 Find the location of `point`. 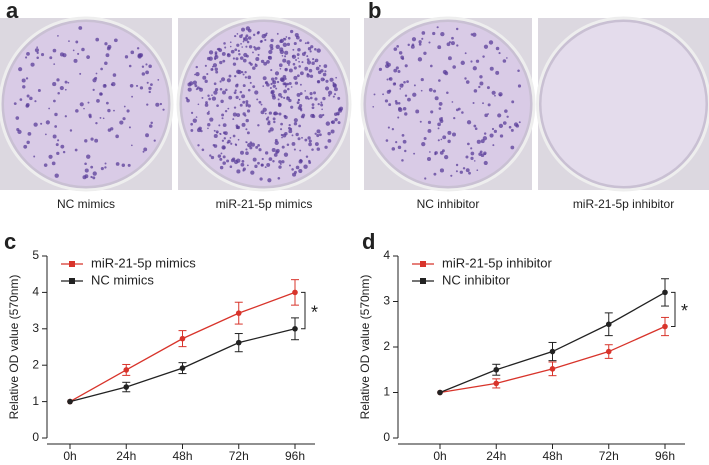

point is located at coordinates (665, 292).